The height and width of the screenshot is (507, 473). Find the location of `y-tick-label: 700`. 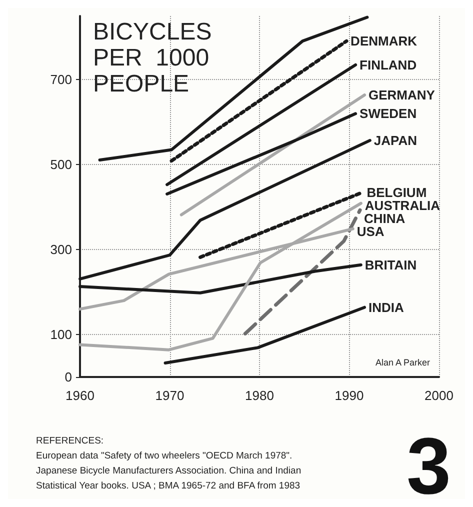

y-tick-label: 700 is located at coordinates (61, 80).